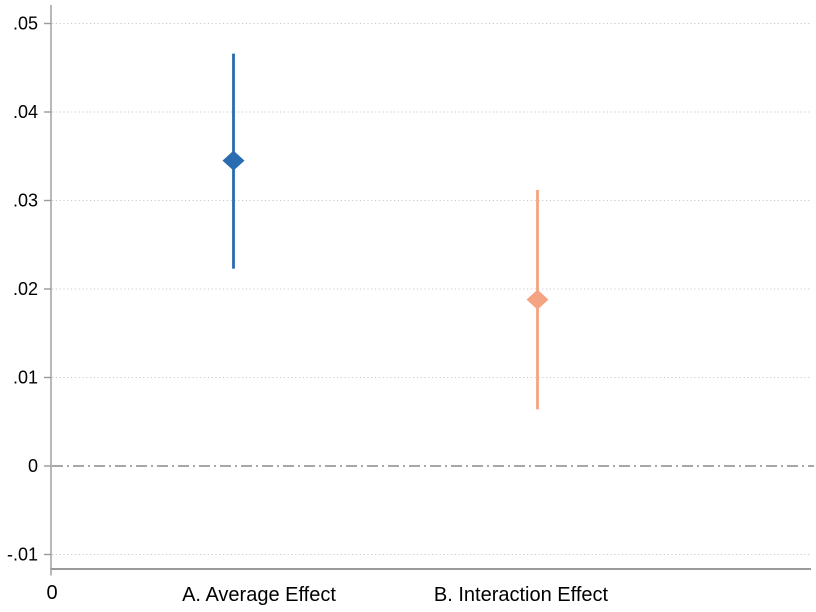 Image resolution: width=816 pixels, height=612 pixels. Describe the element at coordinates (25, 378) in the screenshot. I see `y-tick-label: .01` at that location.